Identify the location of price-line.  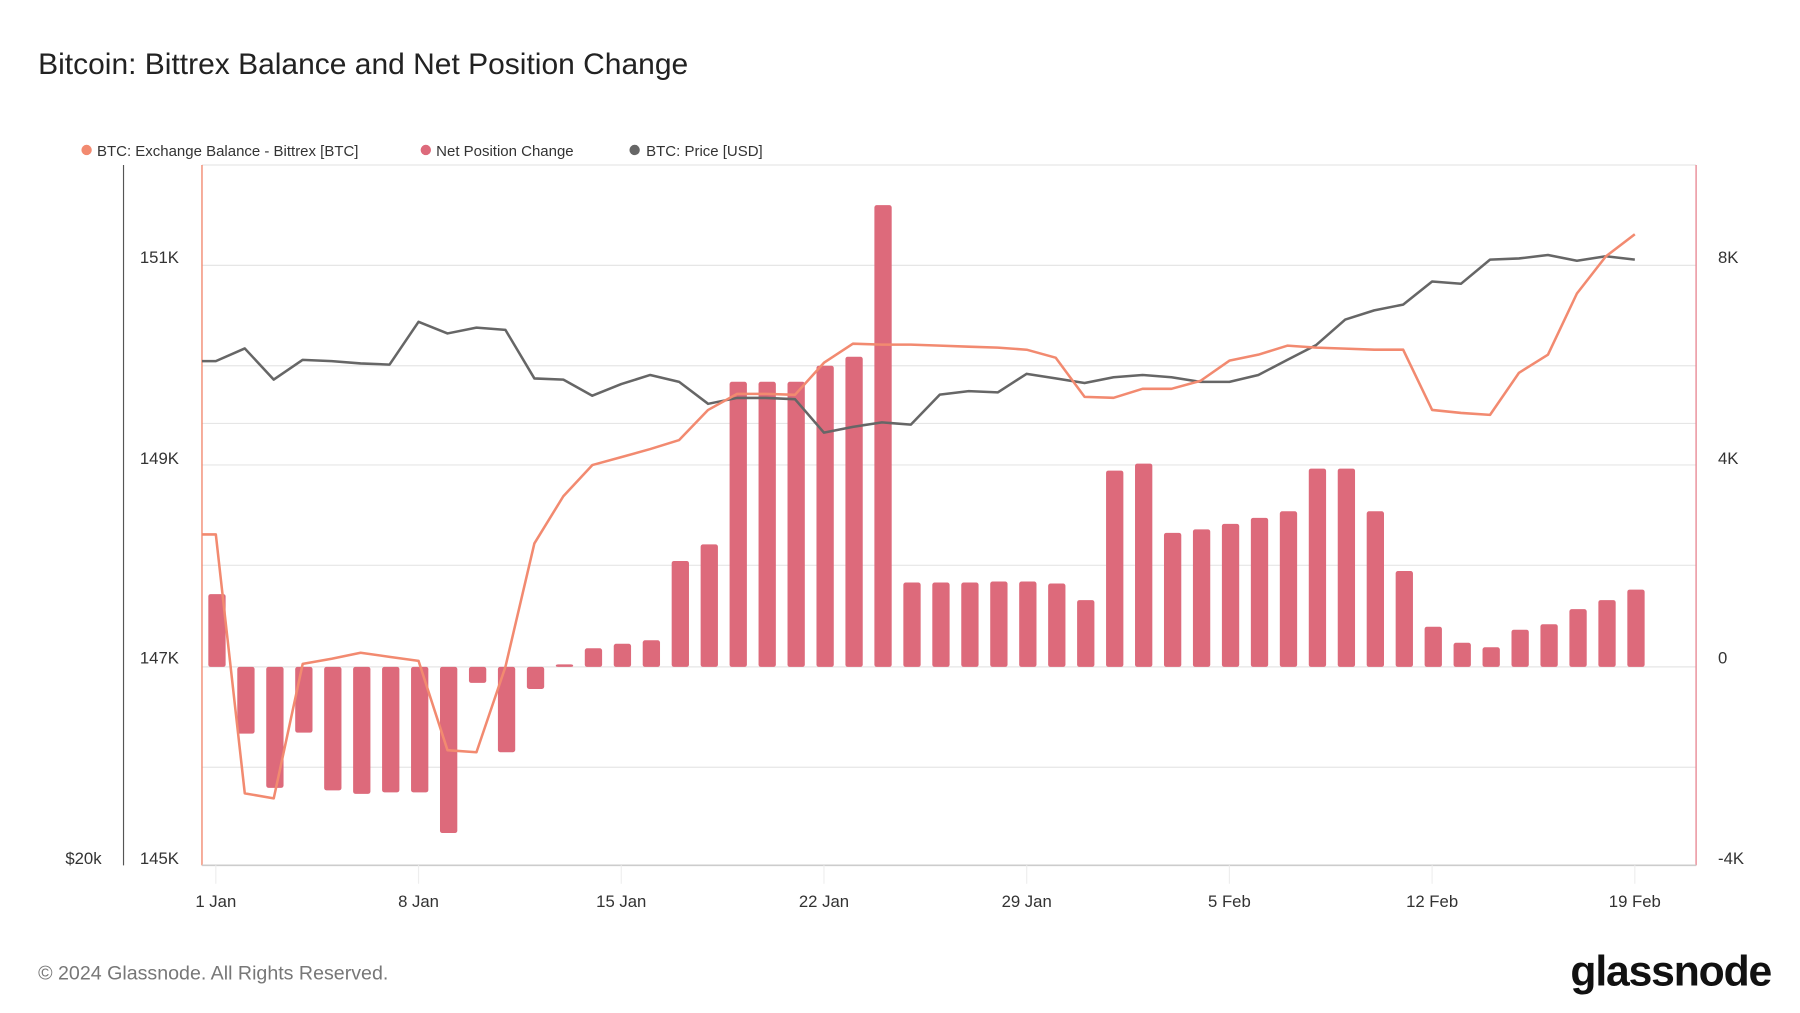
(918, 343).